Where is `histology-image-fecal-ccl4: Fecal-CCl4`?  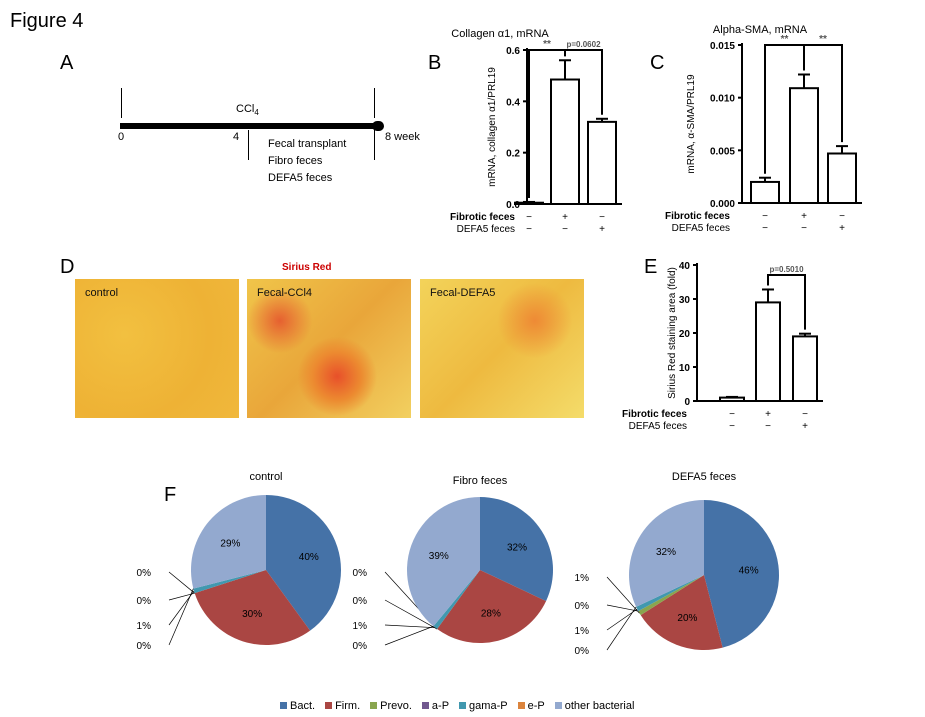
histology-image-fecal-ccl4: Fecal-CCl4 is located at coordinates (329, 348).